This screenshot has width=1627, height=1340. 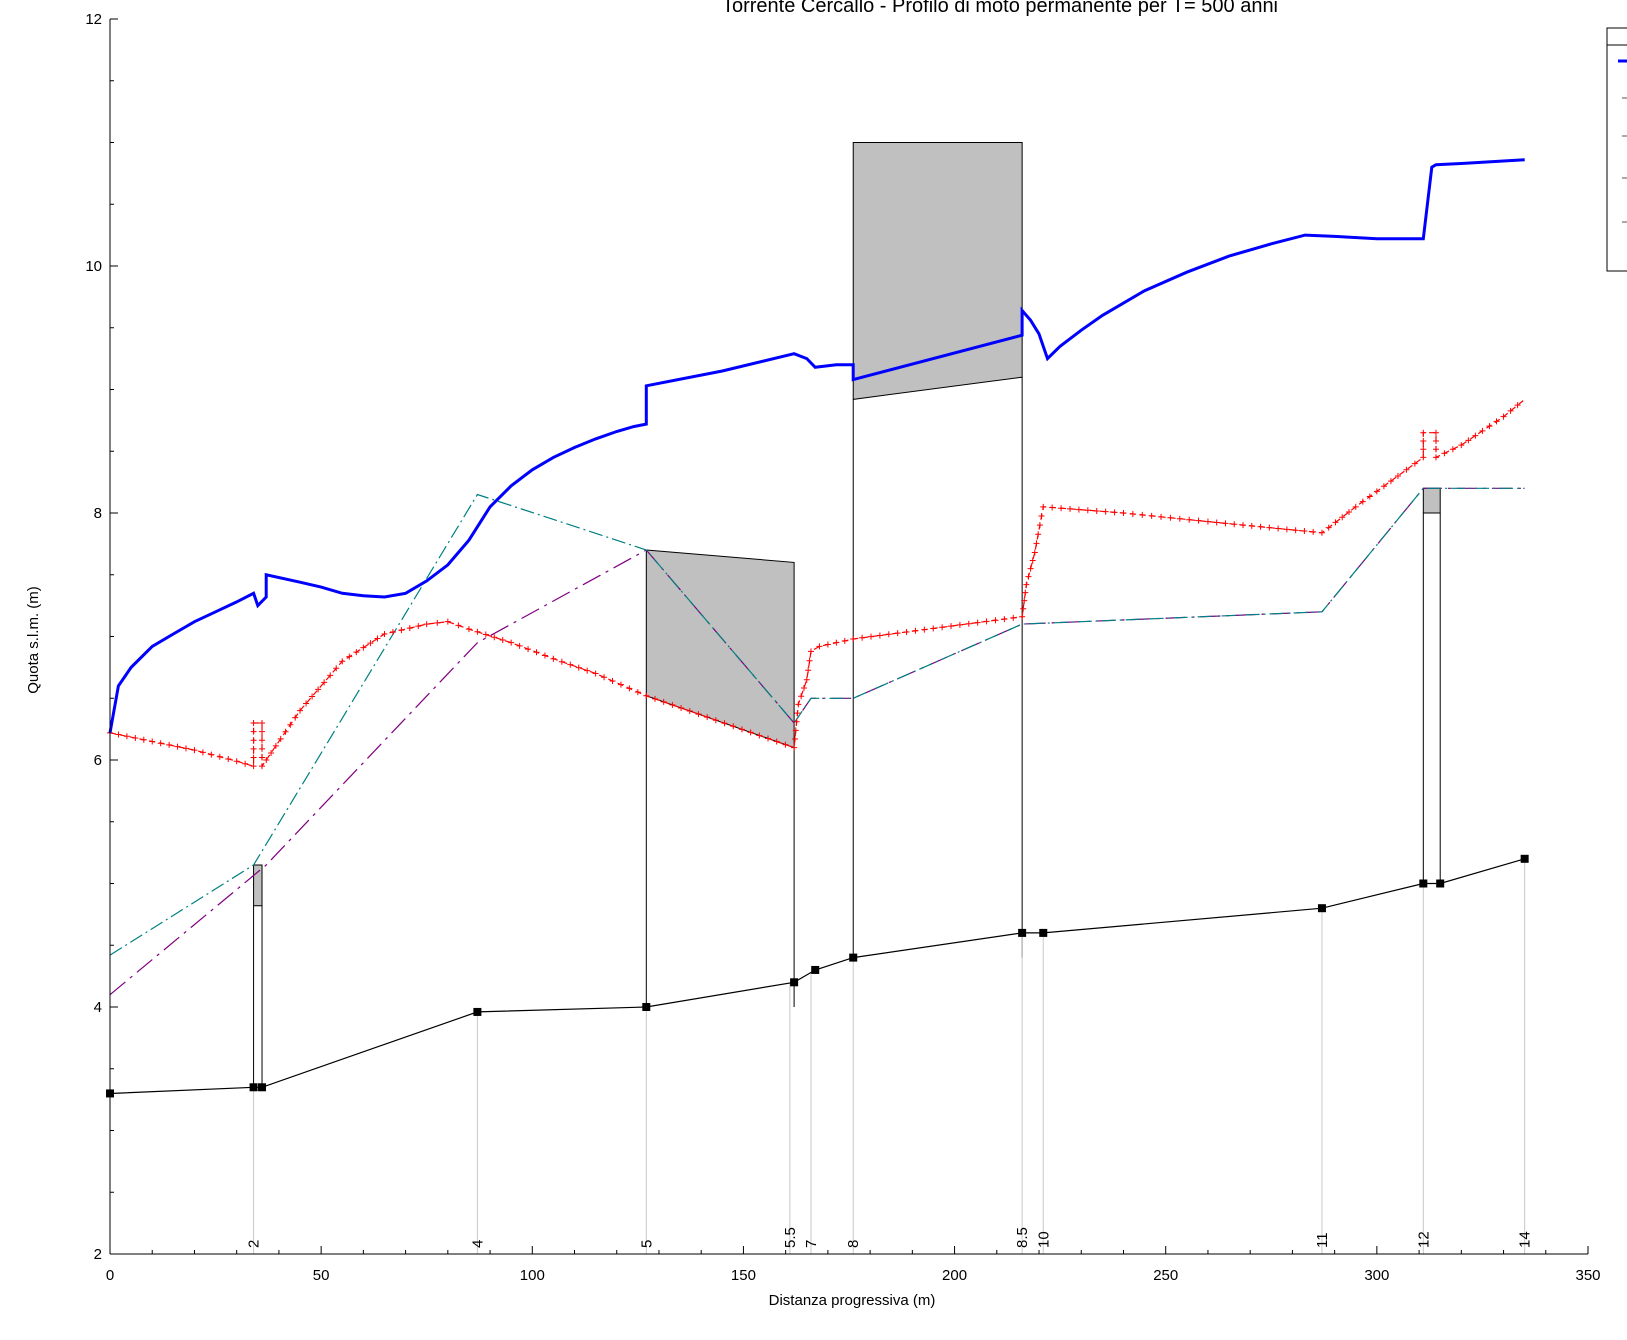 I want to click on y-tick-label: 8, so click(x=98, y=513).